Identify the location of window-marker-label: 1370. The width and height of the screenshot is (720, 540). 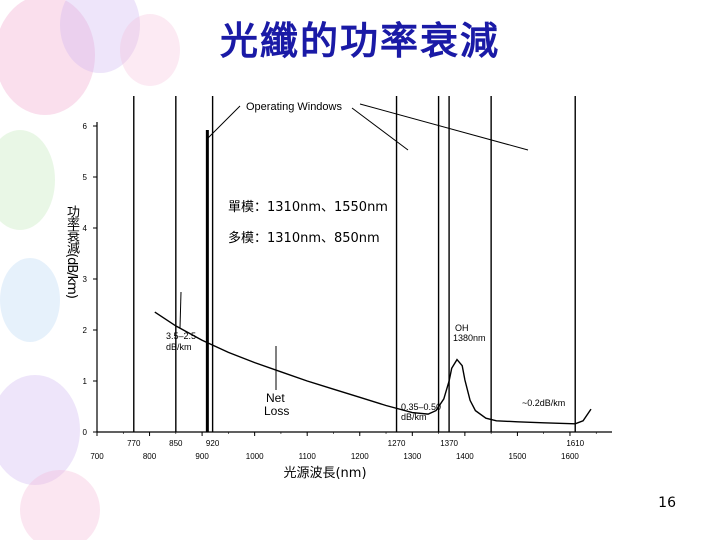
(449, 443).